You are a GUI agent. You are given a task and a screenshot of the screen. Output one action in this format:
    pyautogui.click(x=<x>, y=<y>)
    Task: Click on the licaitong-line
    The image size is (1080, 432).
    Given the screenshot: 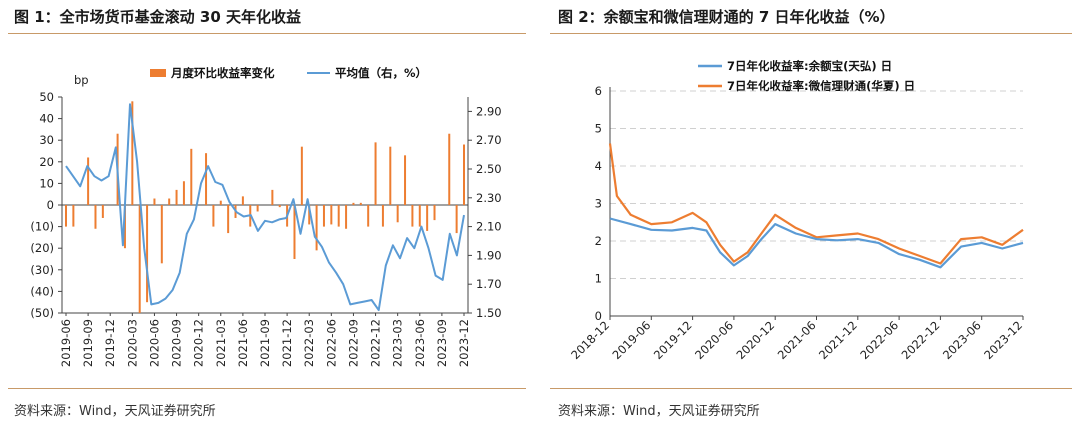 What is the action you would take?
    pyautogui.click(x=816, y=204)
    